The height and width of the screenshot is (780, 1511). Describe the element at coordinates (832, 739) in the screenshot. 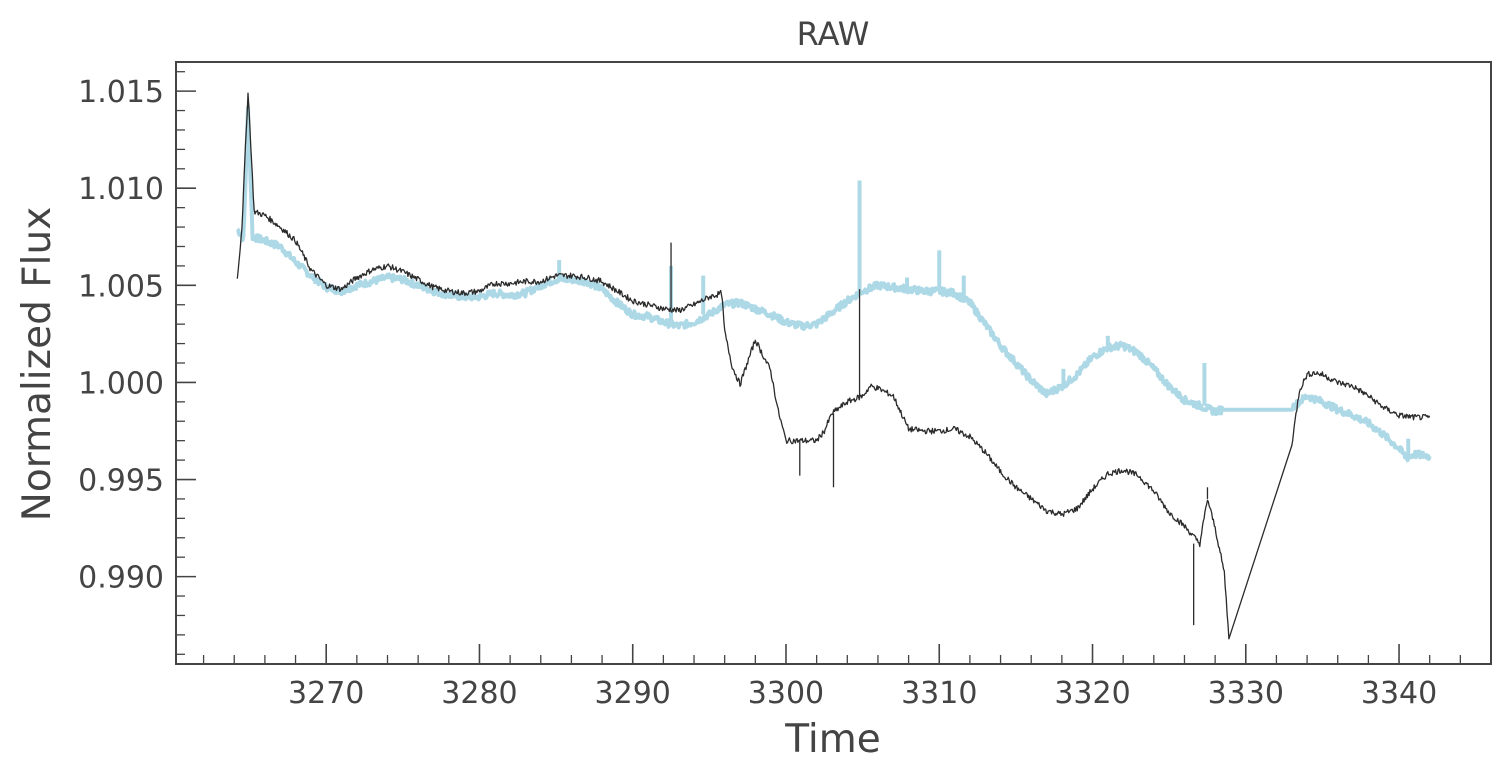

I see `x-axis-label: Time` at that location.